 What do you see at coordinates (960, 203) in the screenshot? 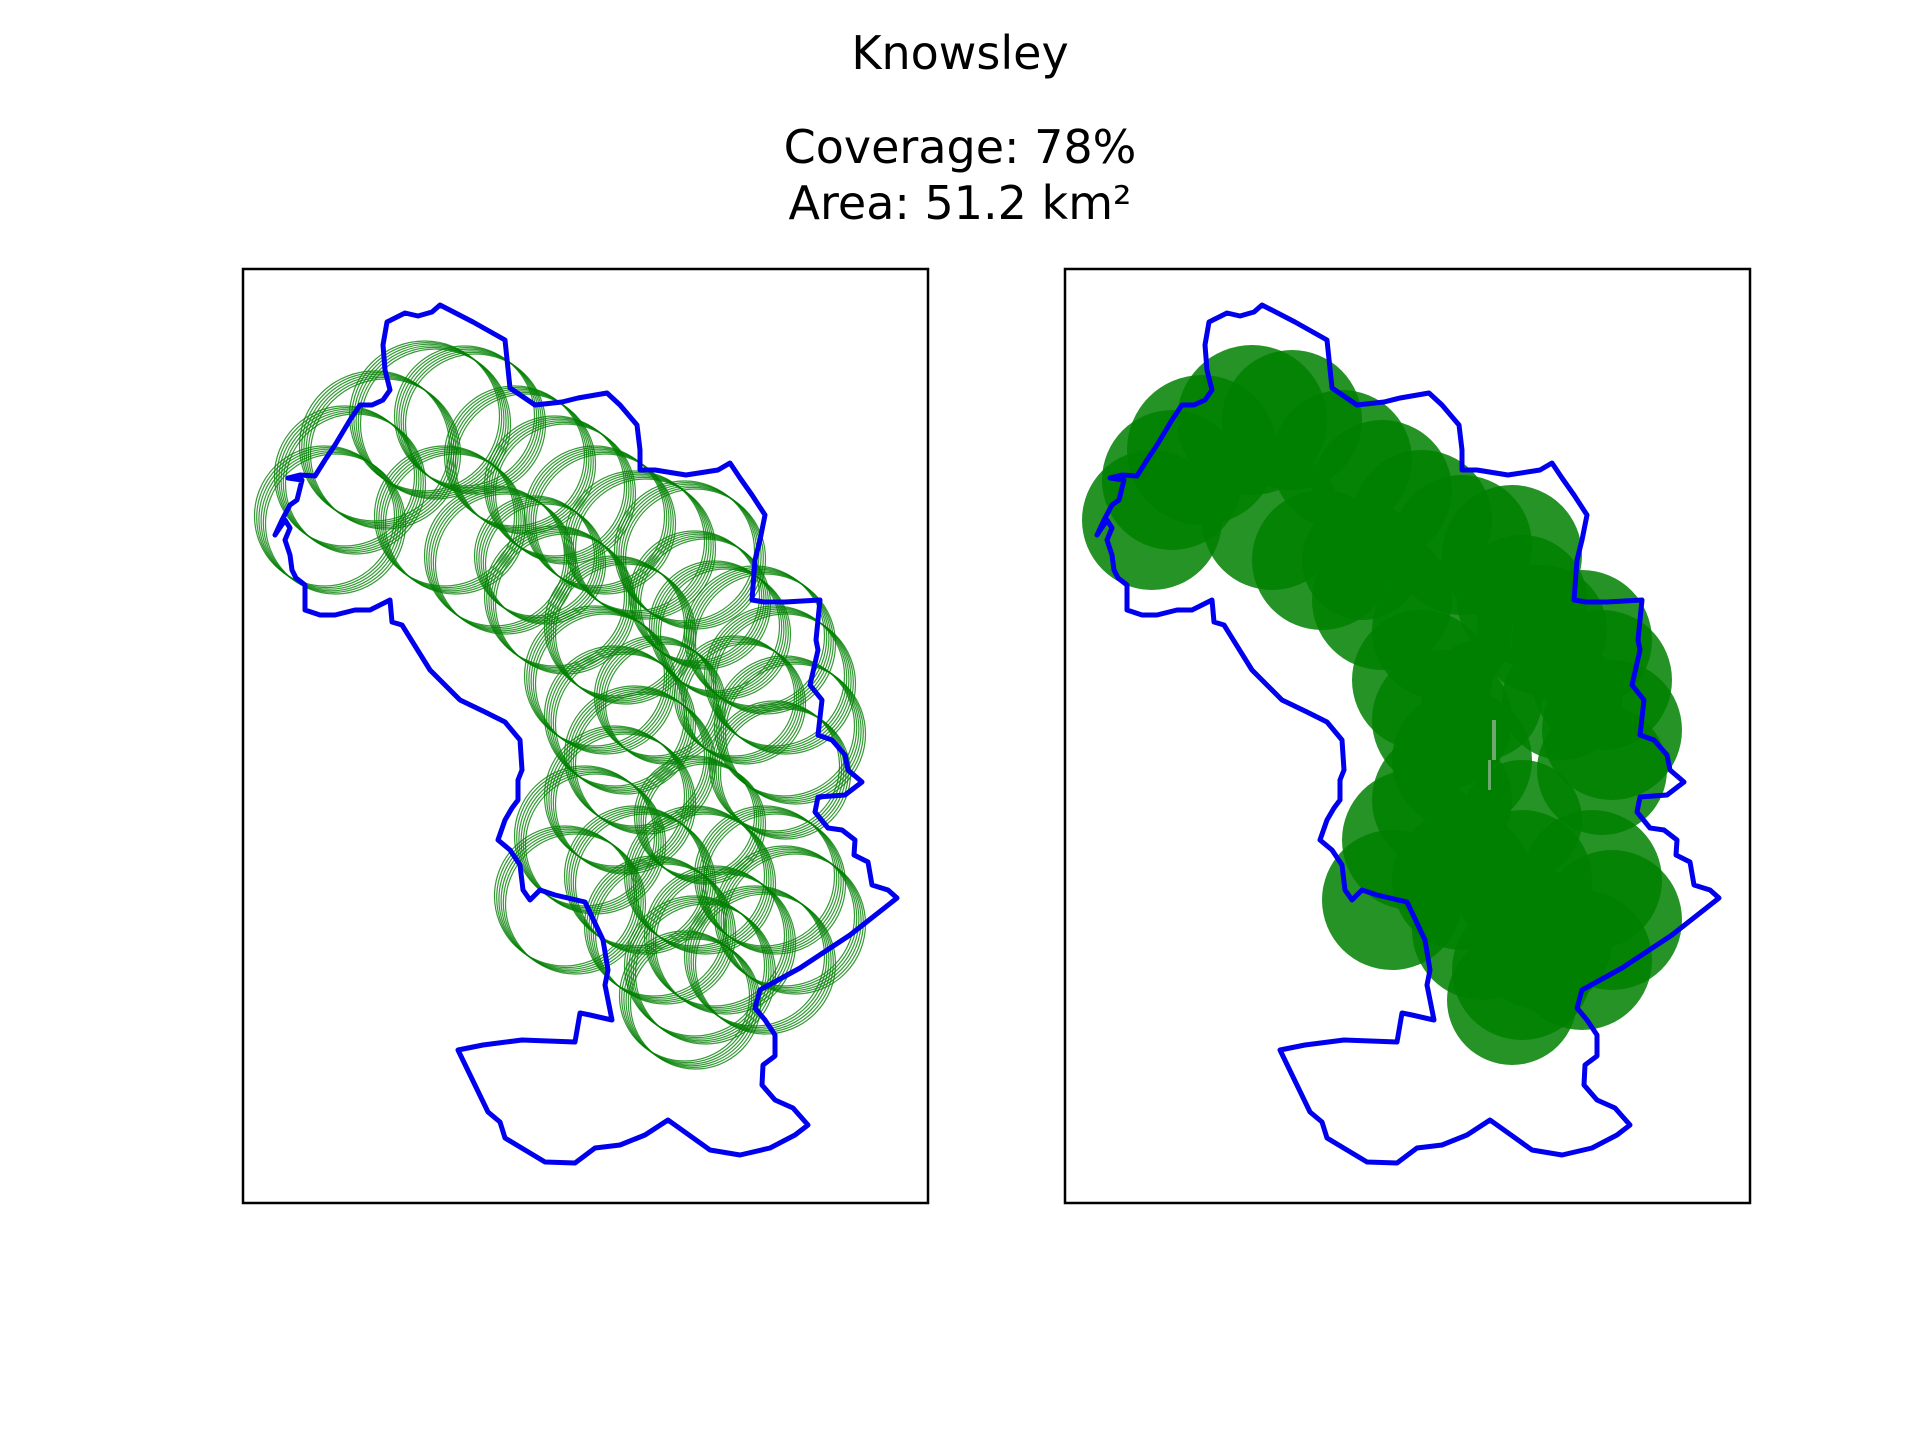
I see `area-label: Area: 51.2 km²` at bounding box center [960, 203].